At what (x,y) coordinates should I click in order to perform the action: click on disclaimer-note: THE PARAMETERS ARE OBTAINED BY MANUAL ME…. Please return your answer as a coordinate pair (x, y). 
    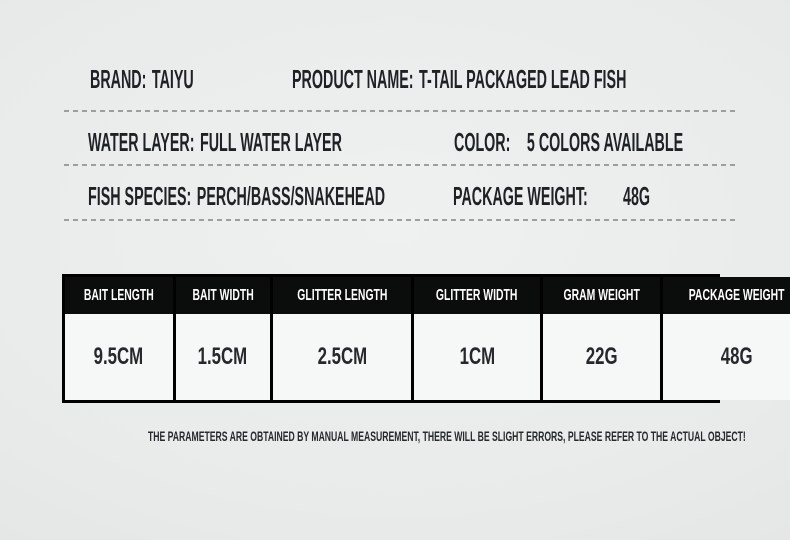
    Looking at the image, I should click on (447, 436).